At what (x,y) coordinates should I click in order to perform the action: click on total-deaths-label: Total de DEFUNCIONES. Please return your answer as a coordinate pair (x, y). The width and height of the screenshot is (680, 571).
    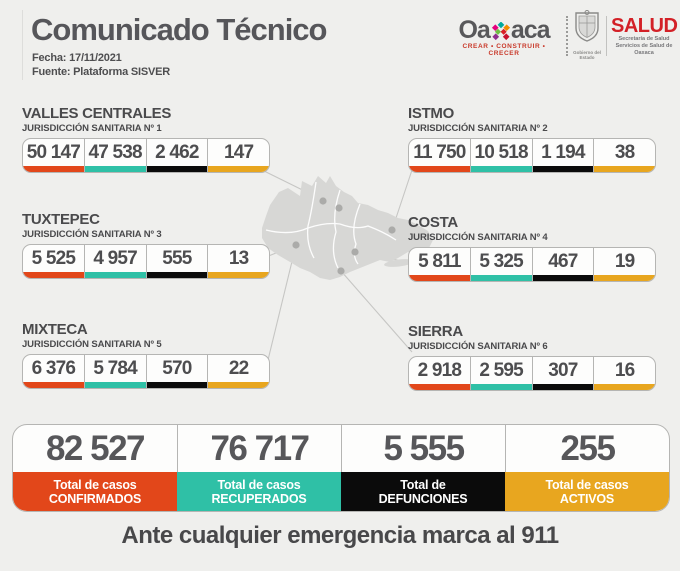
    Looking at the image, I should click on (423, 491).